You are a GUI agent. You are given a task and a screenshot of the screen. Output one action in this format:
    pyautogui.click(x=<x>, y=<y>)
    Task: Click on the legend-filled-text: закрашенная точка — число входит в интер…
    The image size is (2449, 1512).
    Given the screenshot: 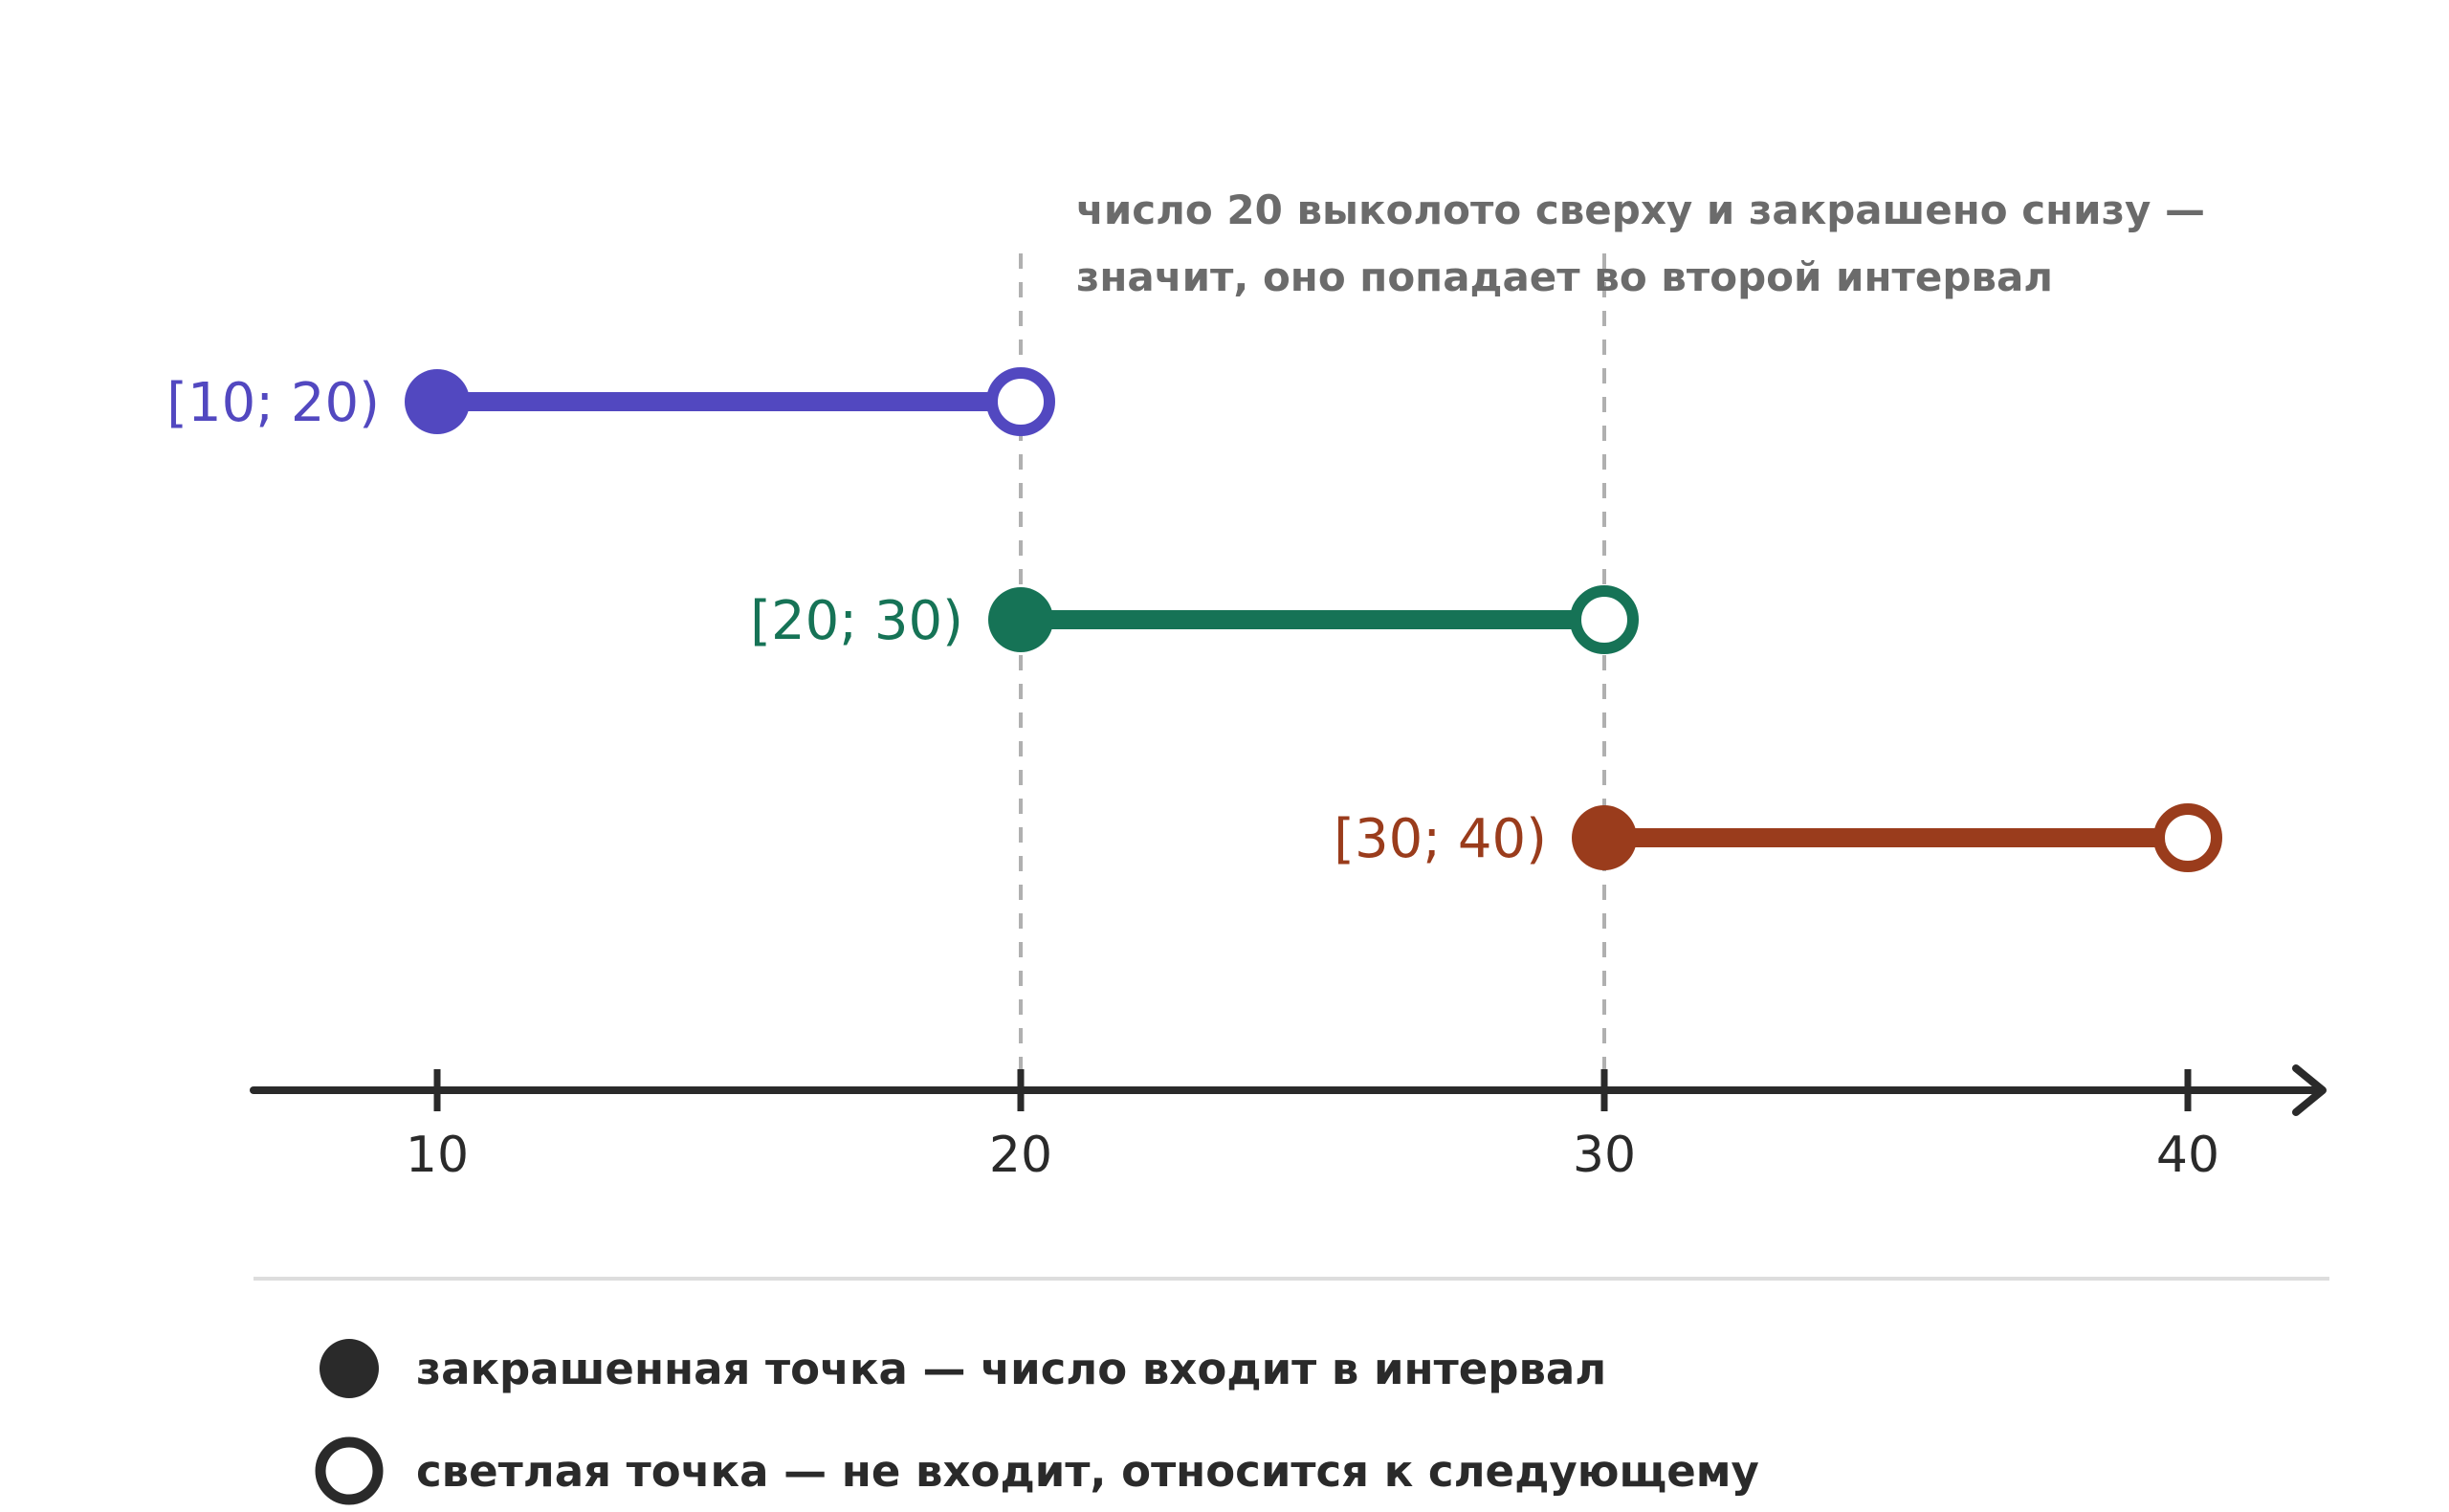 What is the action you would take?
    pyautogui.click(x=1011, y=1369)
    